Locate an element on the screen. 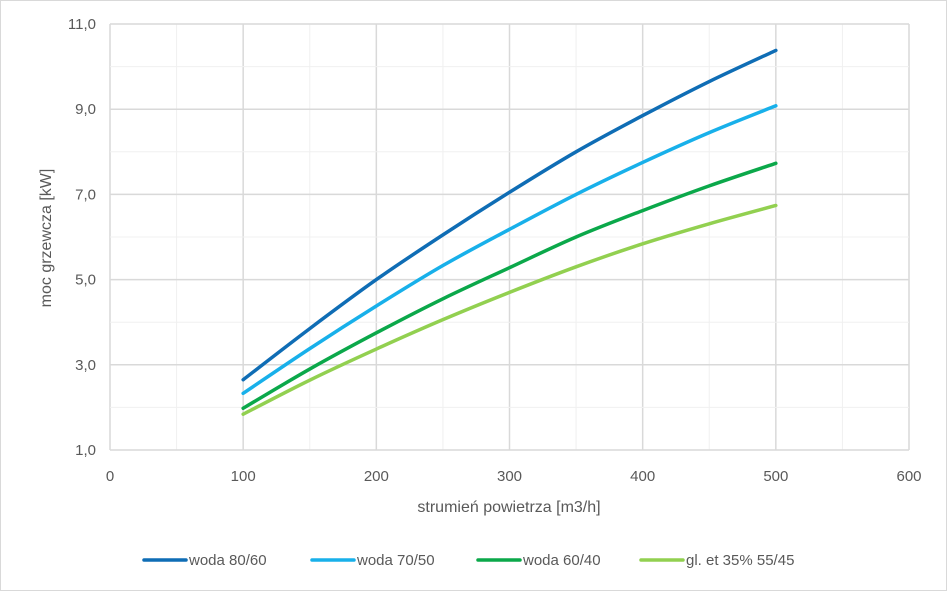 The image size is (947, 592). legend-label: woda 60/40 is located at coordinates (561, 560).